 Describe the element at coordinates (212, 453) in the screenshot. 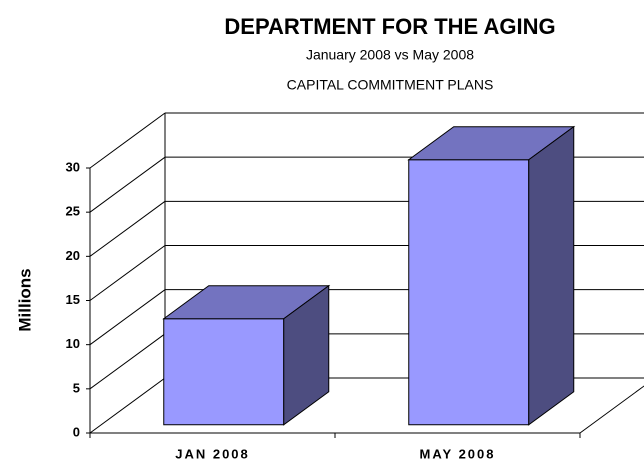

I see `x-tick-label: JAN 2008` at that location.